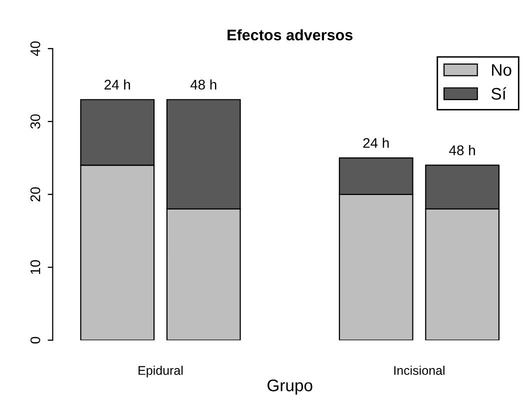 The height and width of the screenshot is (405, 527). What do you see at coordinates (419, 370) in the screenshot?
I see `text: Incisional` at bounding box center [419, 370].